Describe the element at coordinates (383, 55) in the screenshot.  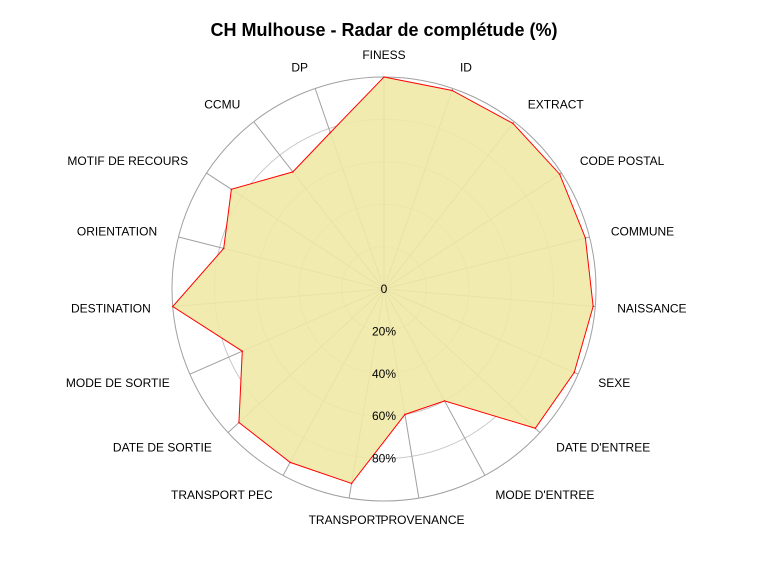
I see `axis-label: FINESS` at that location.